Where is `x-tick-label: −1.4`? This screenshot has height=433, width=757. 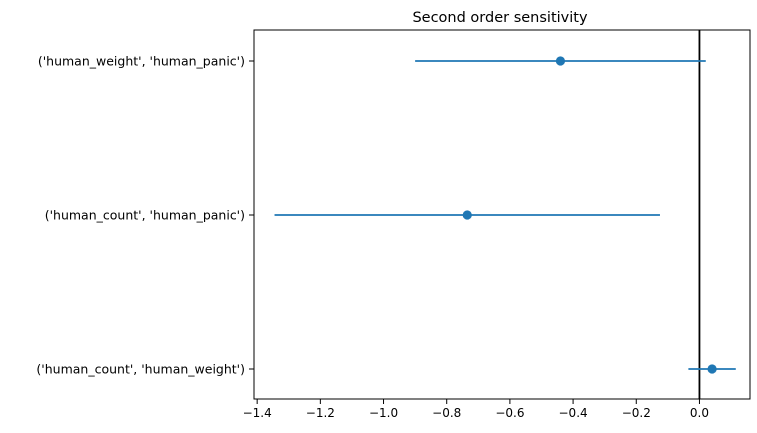
x-tick-label: −1.4 is located at coordinates (257, 413).